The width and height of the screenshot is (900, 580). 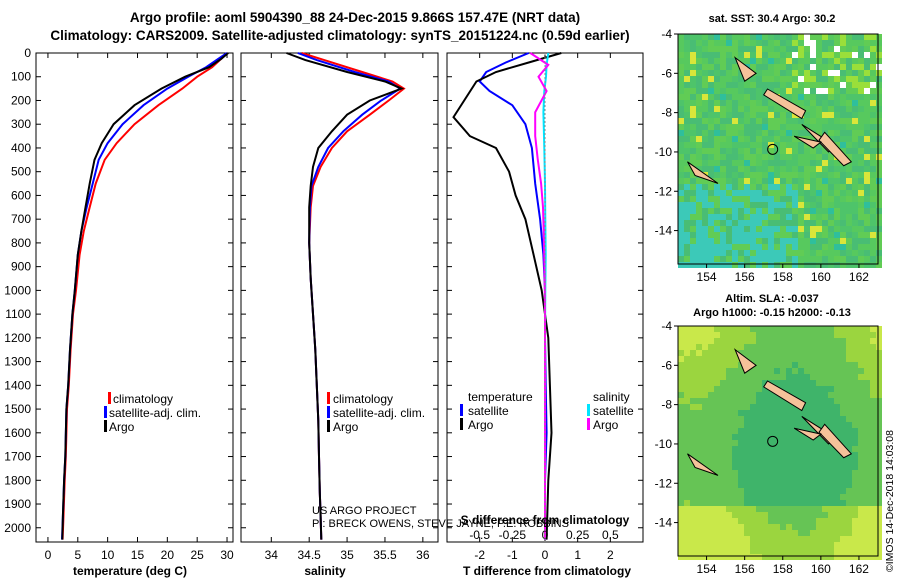 What do you see at coordinates (703, 172) in the screenshot?
I see `island-shape` at bounding box center [703, 172].